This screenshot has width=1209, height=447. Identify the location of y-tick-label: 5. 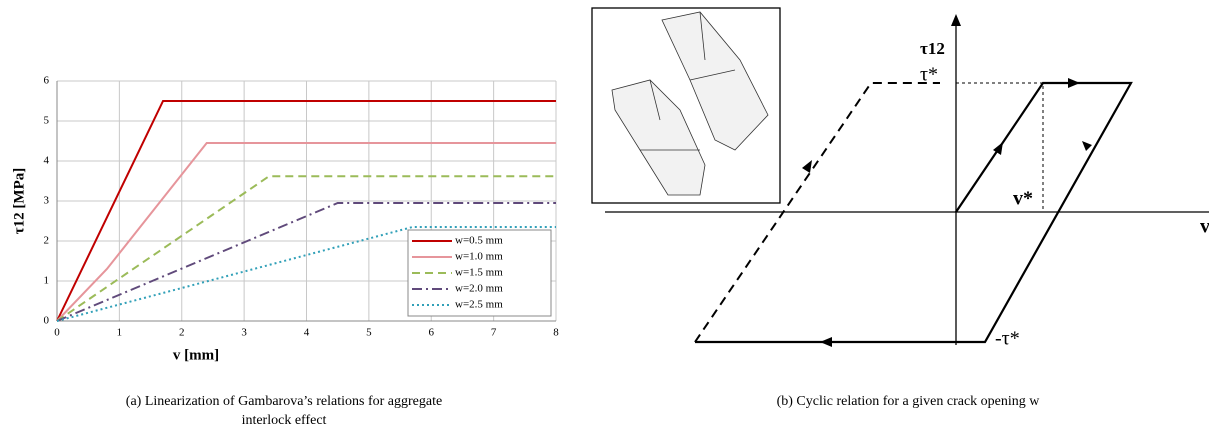
(47, 121).